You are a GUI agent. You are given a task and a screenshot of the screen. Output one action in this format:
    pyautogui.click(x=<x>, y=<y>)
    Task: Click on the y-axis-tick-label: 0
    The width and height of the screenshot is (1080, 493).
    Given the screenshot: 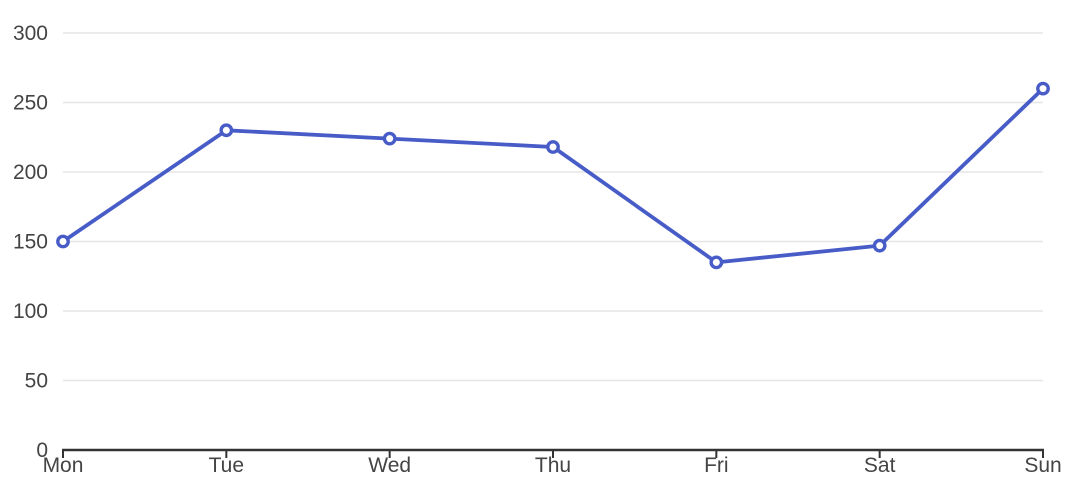 What is the action you would take?
    pyautogui.click(x=42, y=450)
    